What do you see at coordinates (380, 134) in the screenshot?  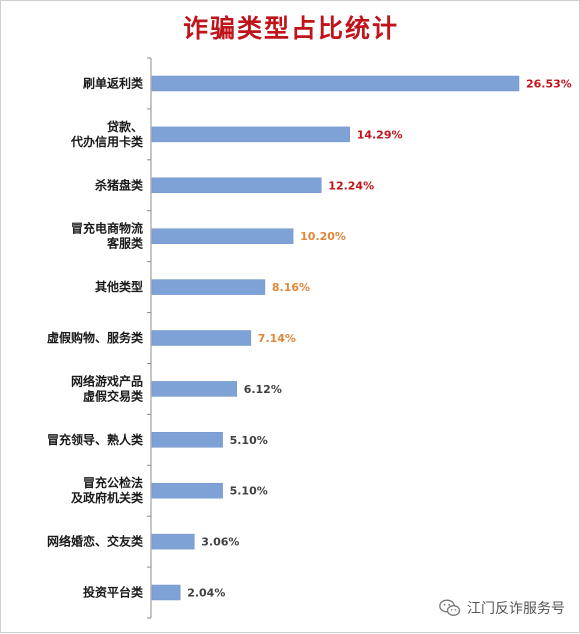 I see `bar-value-label: 14.29%` at bounding box center [380, 134].